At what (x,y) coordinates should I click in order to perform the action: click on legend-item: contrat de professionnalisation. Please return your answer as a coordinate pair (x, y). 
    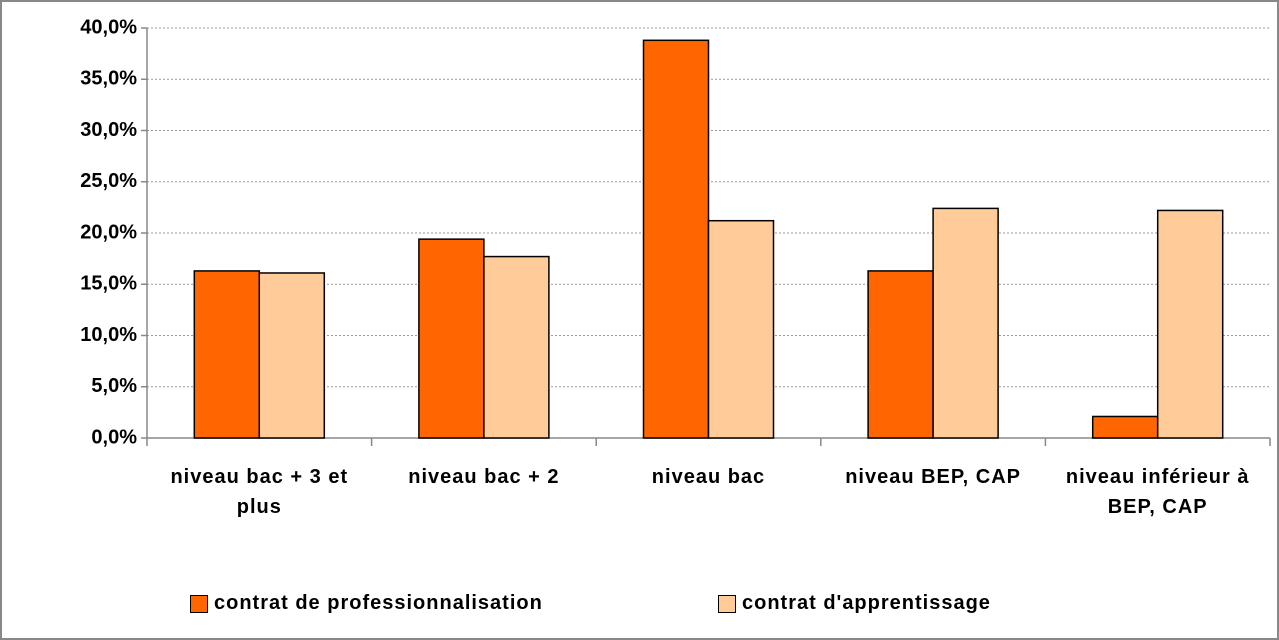
    Looking at the image, I should click on (366, 603).